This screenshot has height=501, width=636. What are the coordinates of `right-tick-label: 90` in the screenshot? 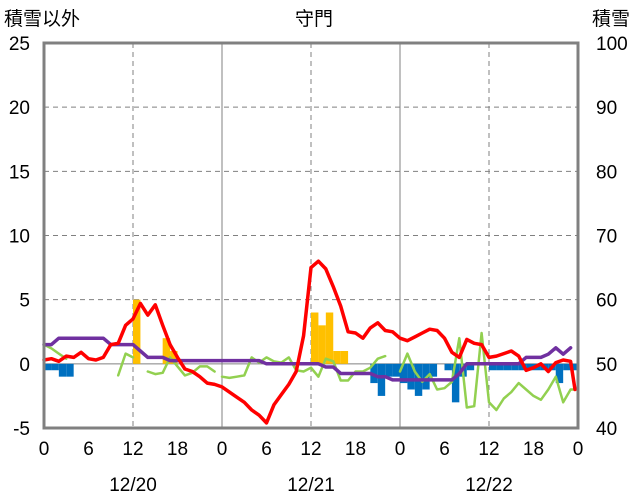 It's located at (606, 108).